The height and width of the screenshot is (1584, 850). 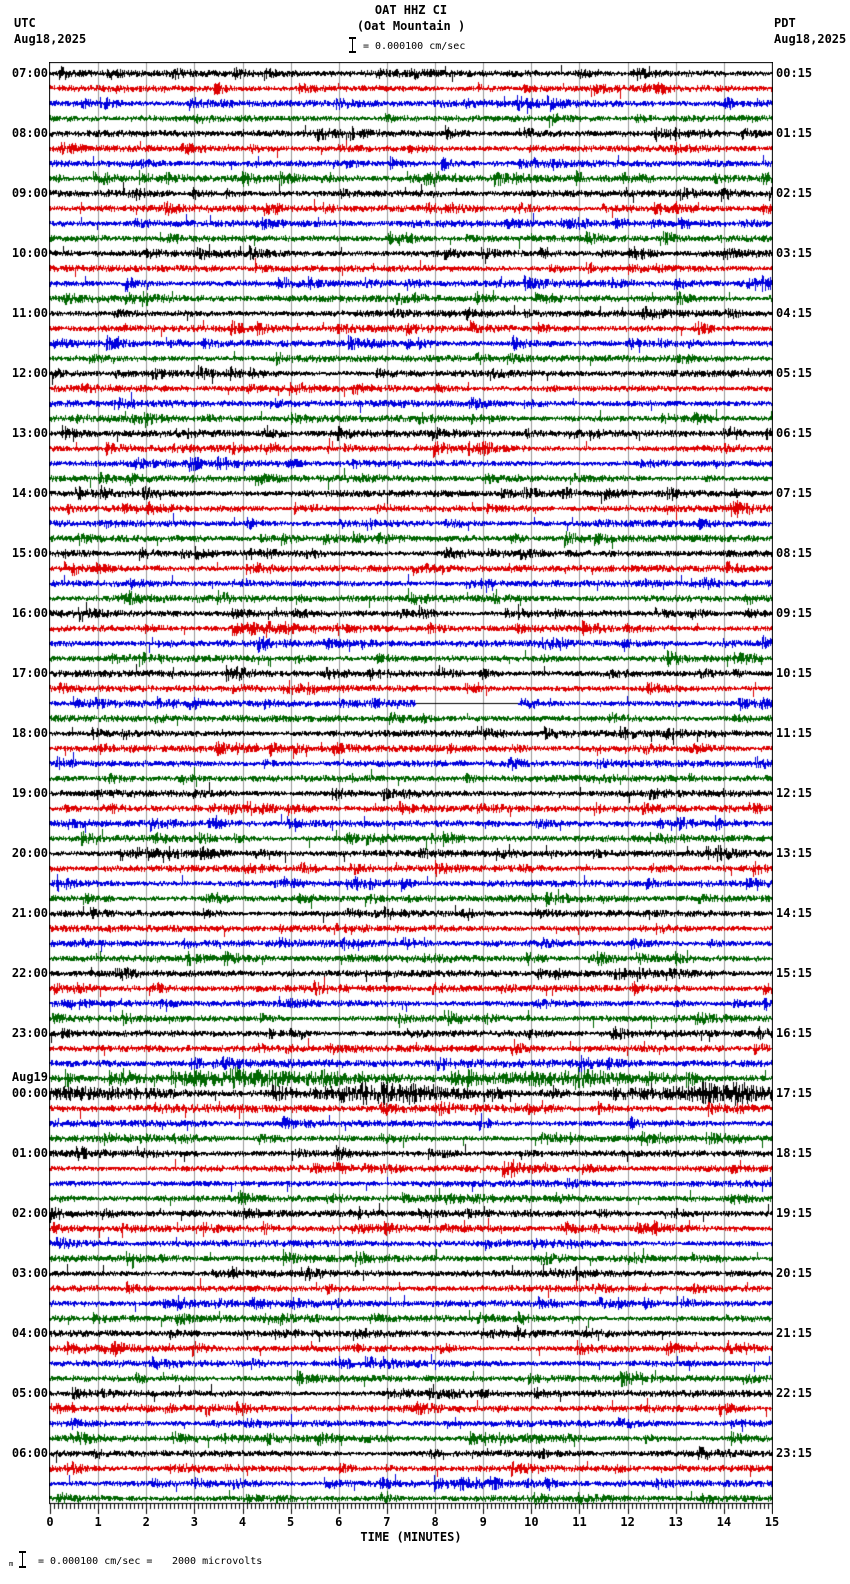 I want to click on utc-hour-label: 12:00, so click(x=29, y=373).